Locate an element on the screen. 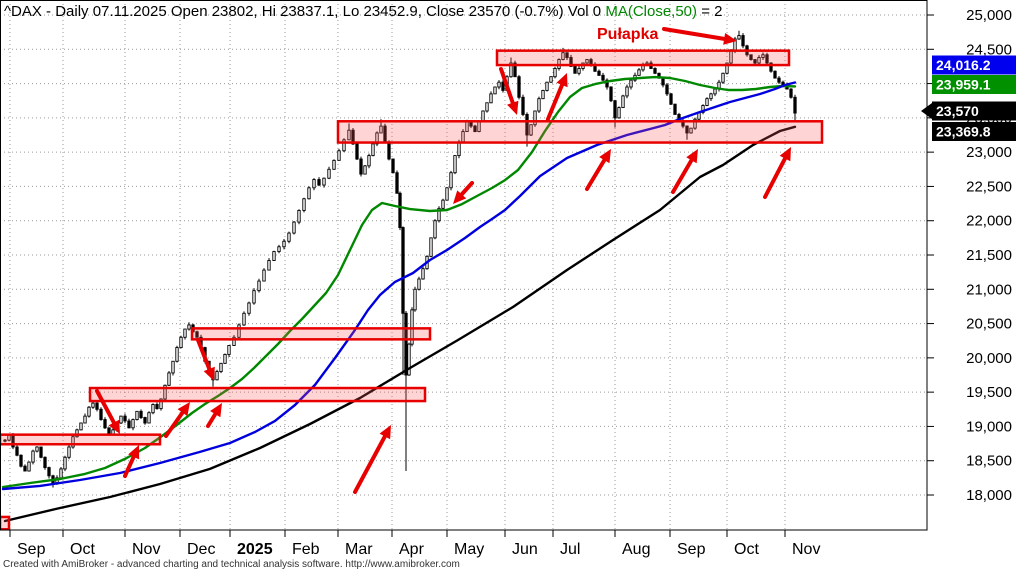 The image size is (1021, 572). chart-title-suffix: = 2 is located at coordinates (710, 11).